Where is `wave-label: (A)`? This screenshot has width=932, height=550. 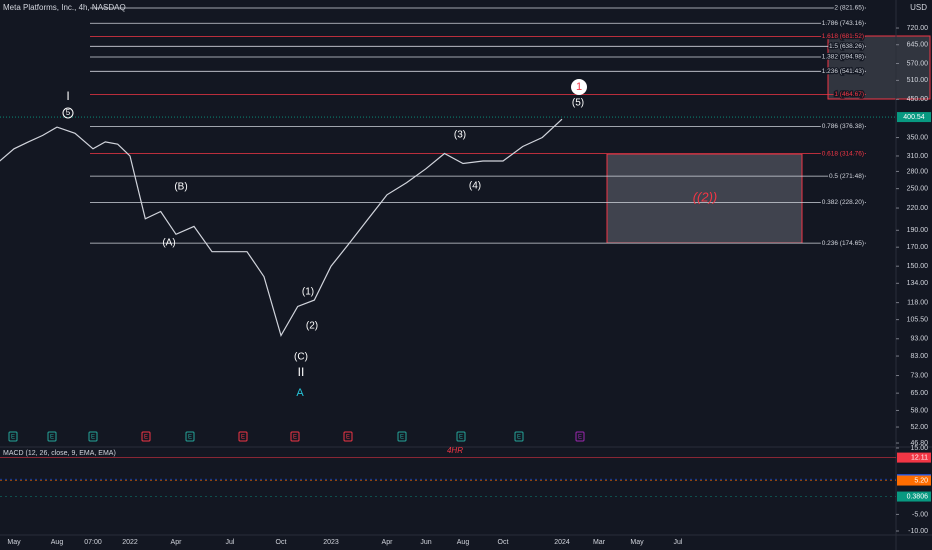 wave-label: (A) is located at coordinates (168, 243).